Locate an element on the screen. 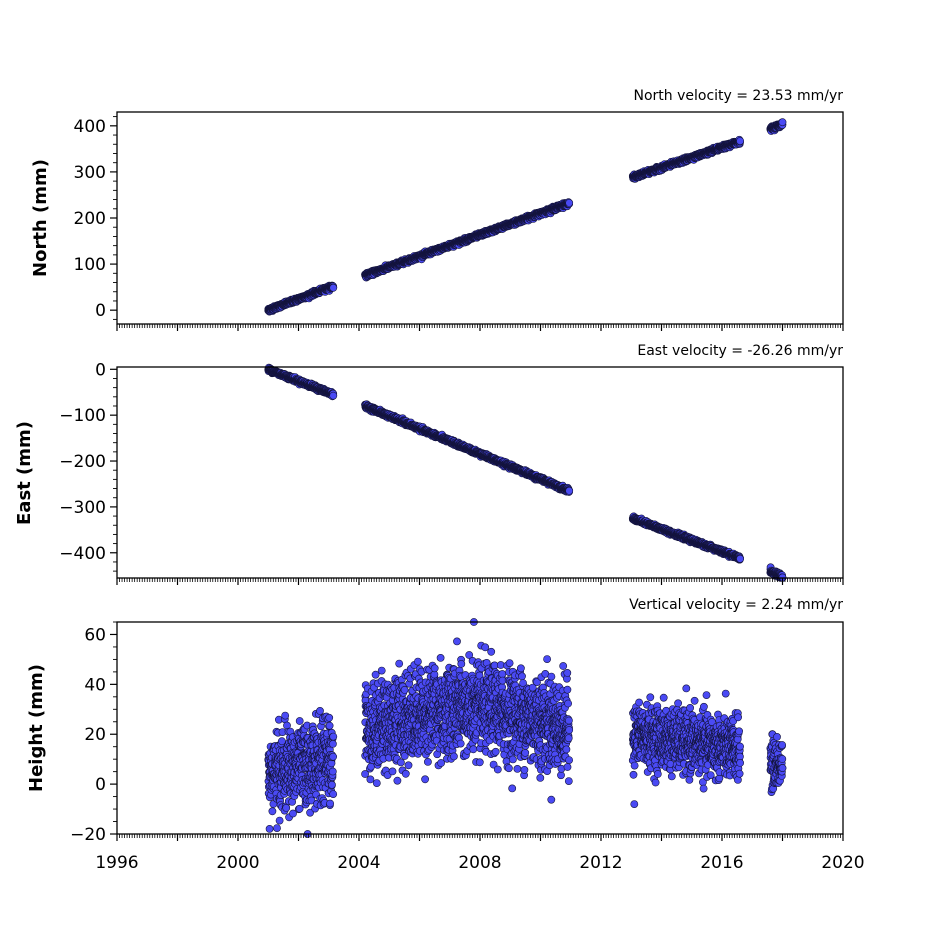 The width and height of the screenshot is (937, 937). north-y-tick-label: 400 is located at coordinates (90, 127).